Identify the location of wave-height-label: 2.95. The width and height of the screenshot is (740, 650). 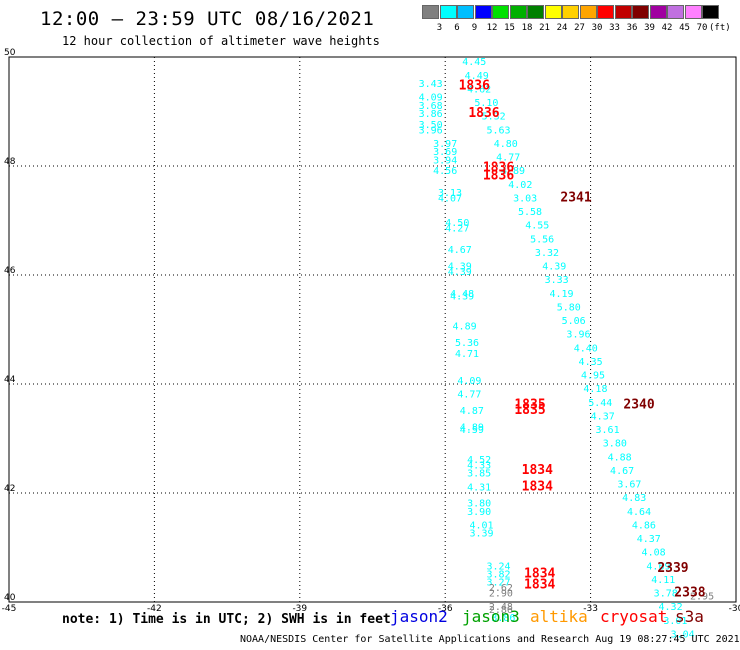
(702, 596).